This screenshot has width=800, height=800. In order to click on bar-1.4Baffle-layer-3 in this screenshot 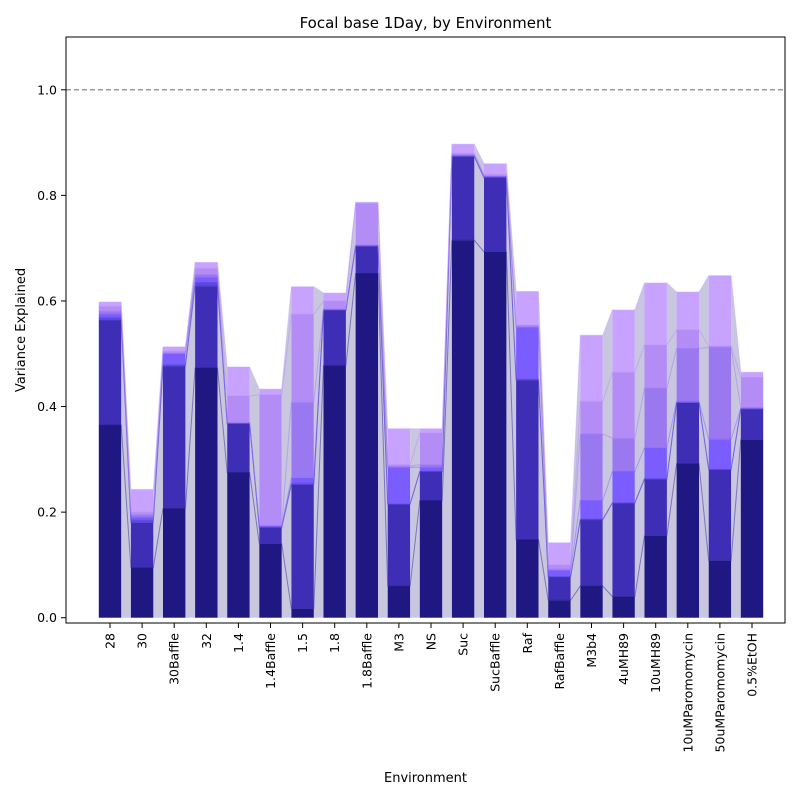, I will do `click(270, 527)`.